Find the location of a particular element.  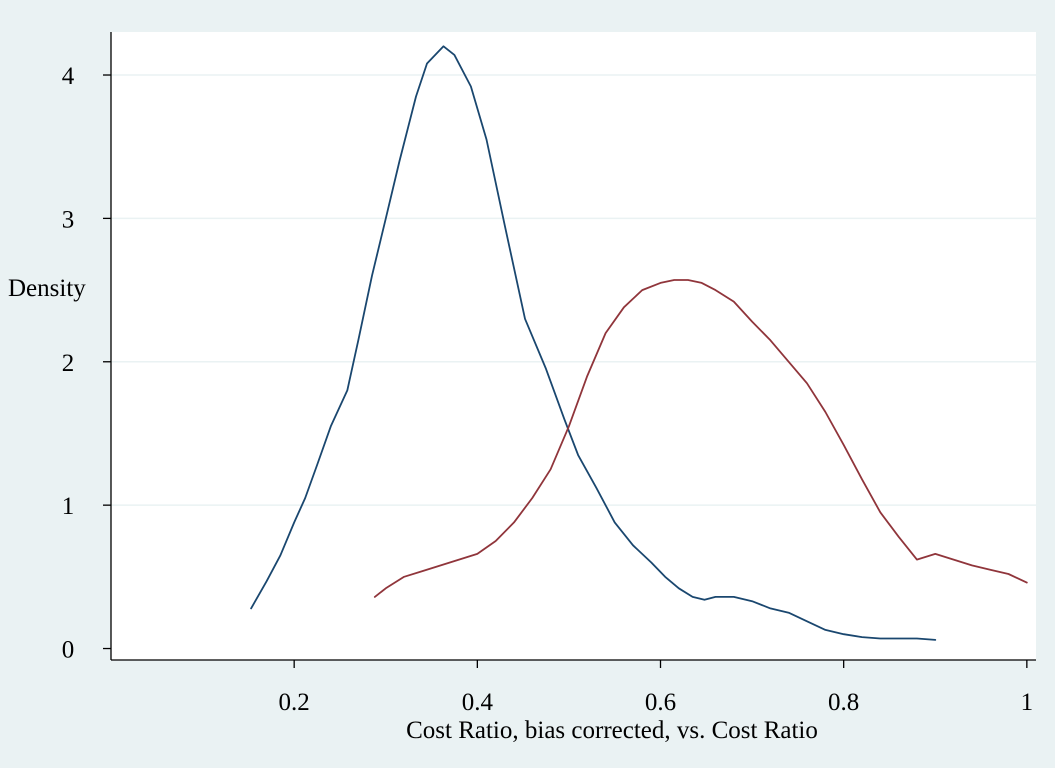

x-tick-label: 0.6 is located at coordinates (660, 702).